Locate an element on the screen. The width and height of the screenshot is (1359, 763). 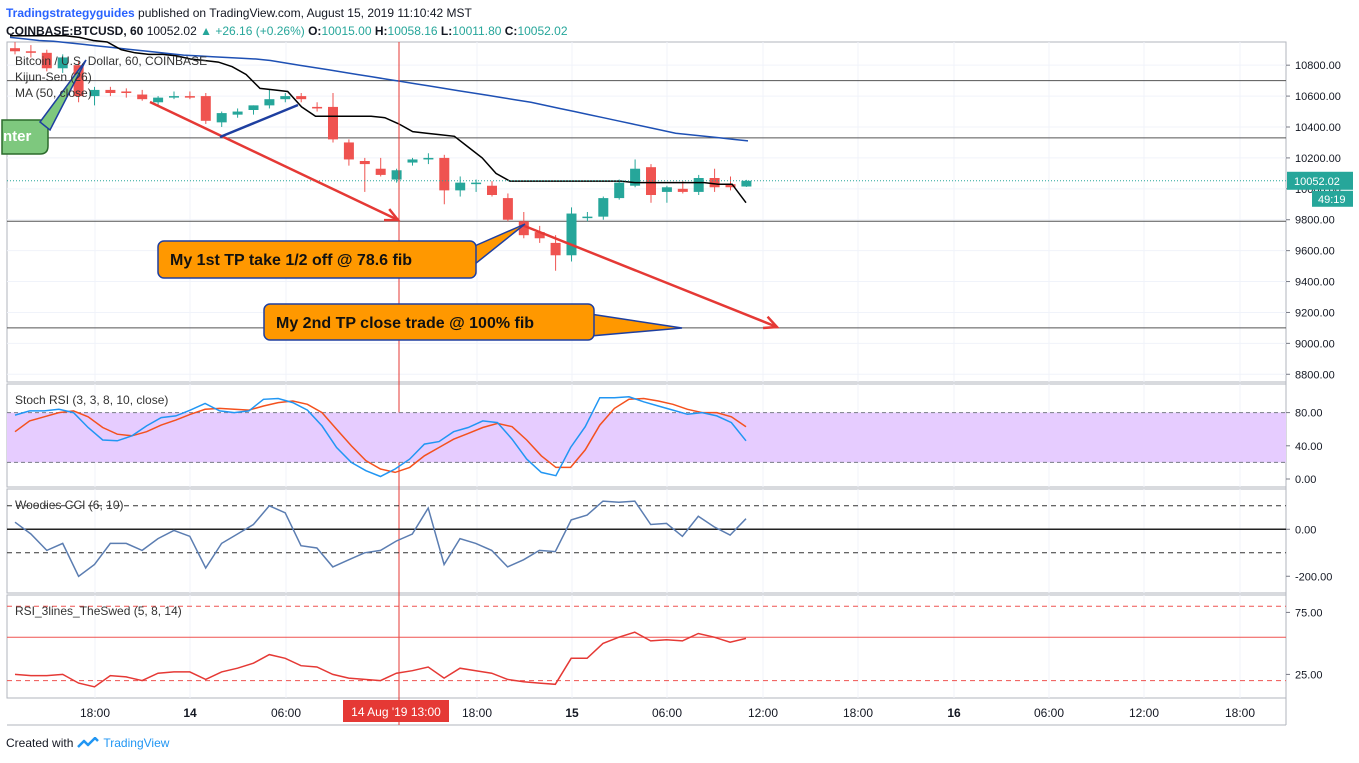
vertical-marker-badge-text: 14 Aug '19 13:00 is located at coordinates (396, 712).